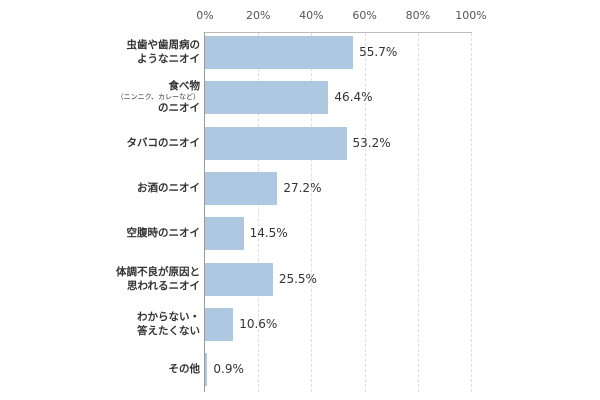 This screenshot has height=400, width=600. What do you see at coordinates (302, 188) in the screenshot?
I see `value-label: 27.2%` at bounding box center [302, 188].